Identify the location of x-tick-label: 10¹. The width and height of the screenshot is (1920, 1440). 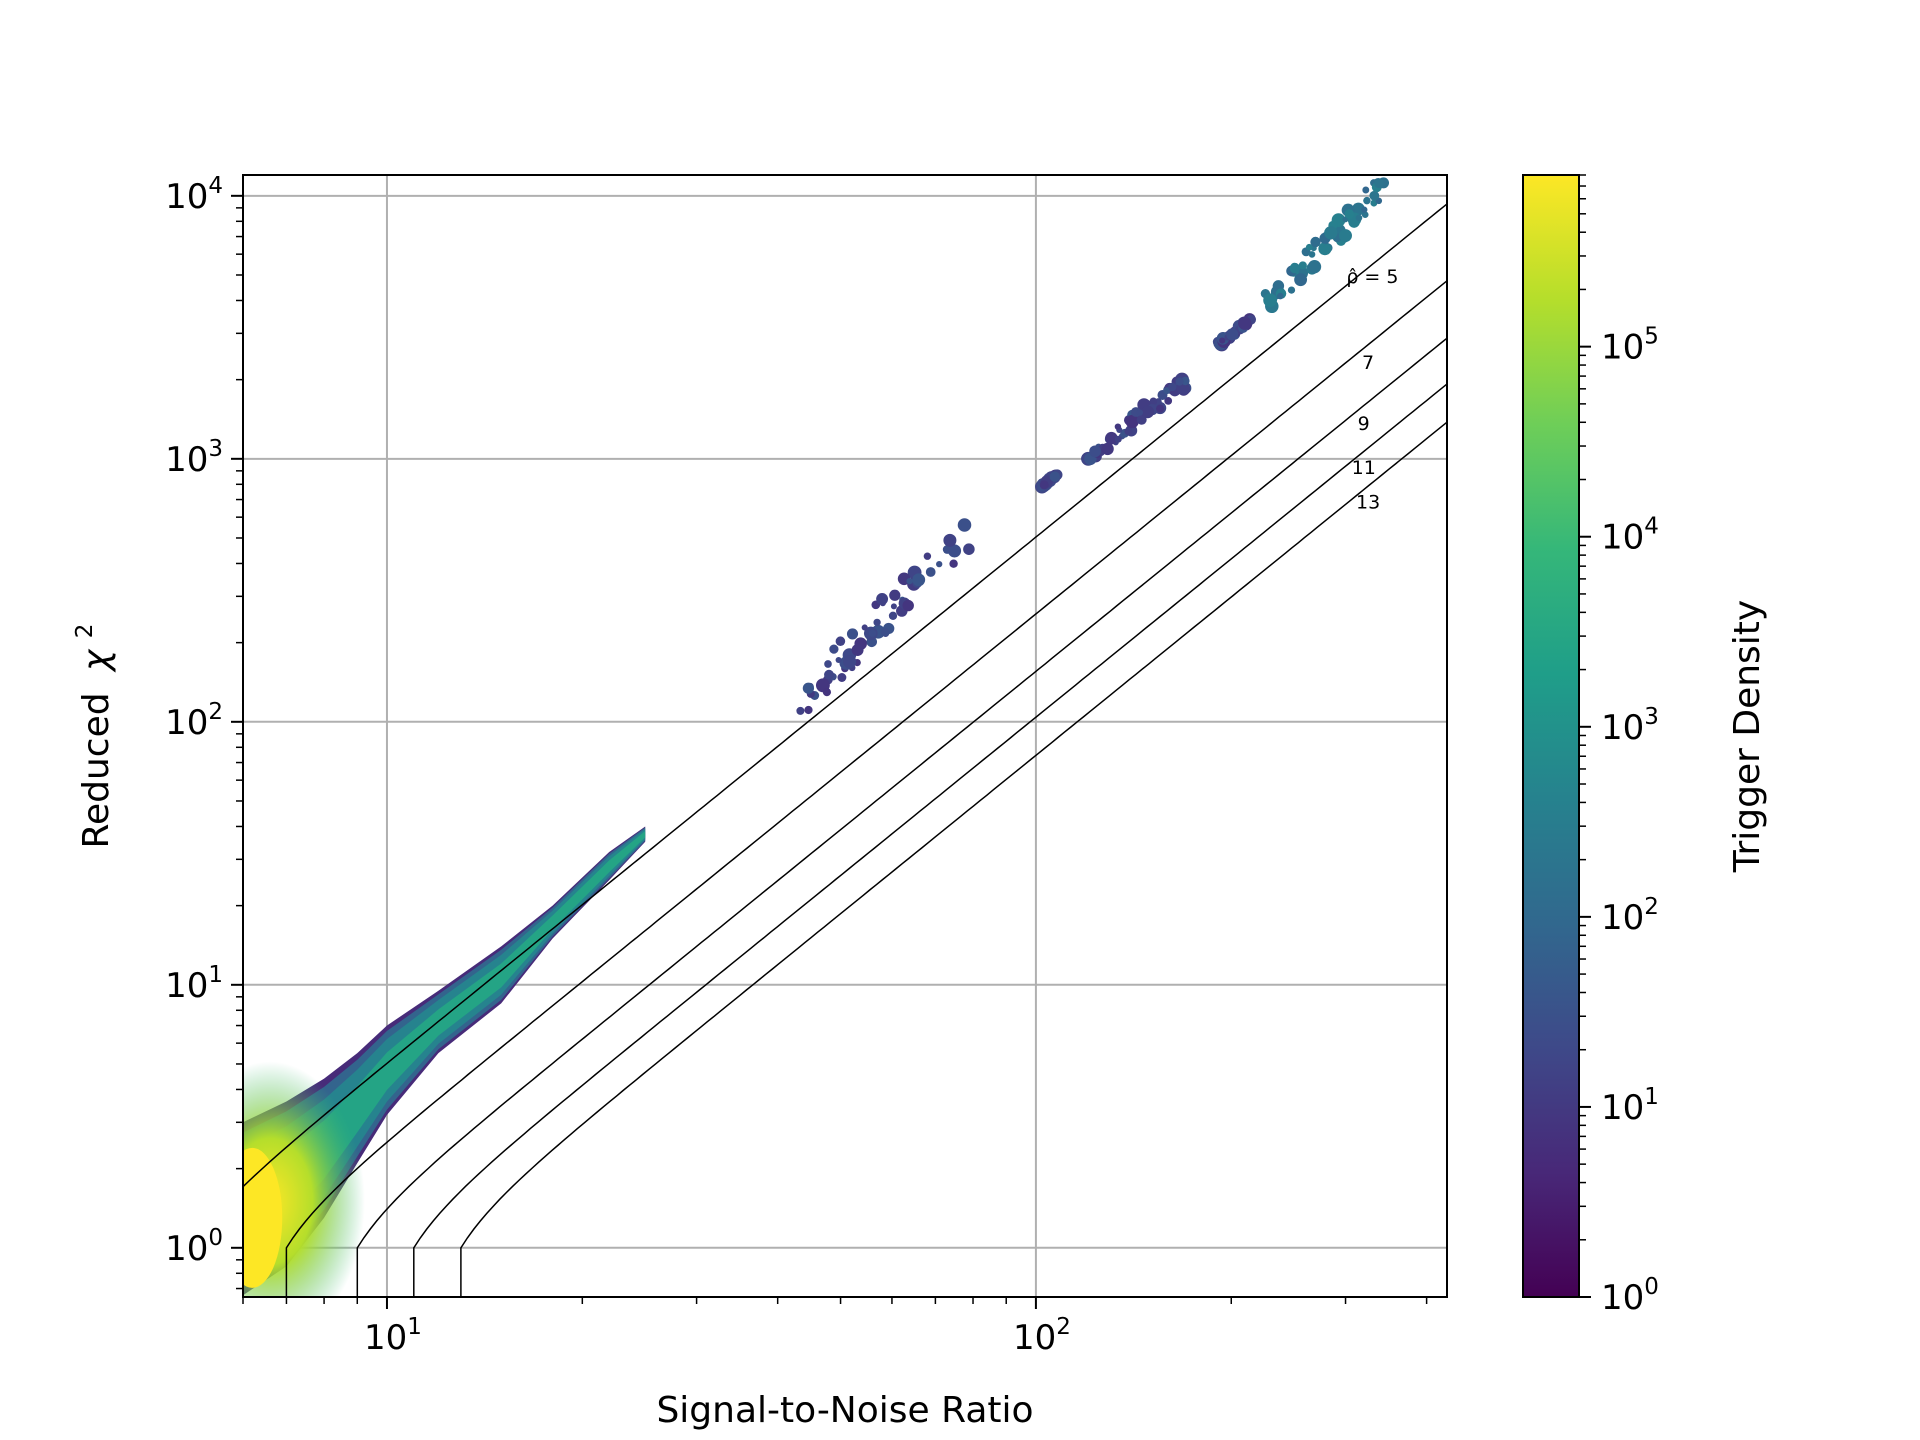
(393, 1336).